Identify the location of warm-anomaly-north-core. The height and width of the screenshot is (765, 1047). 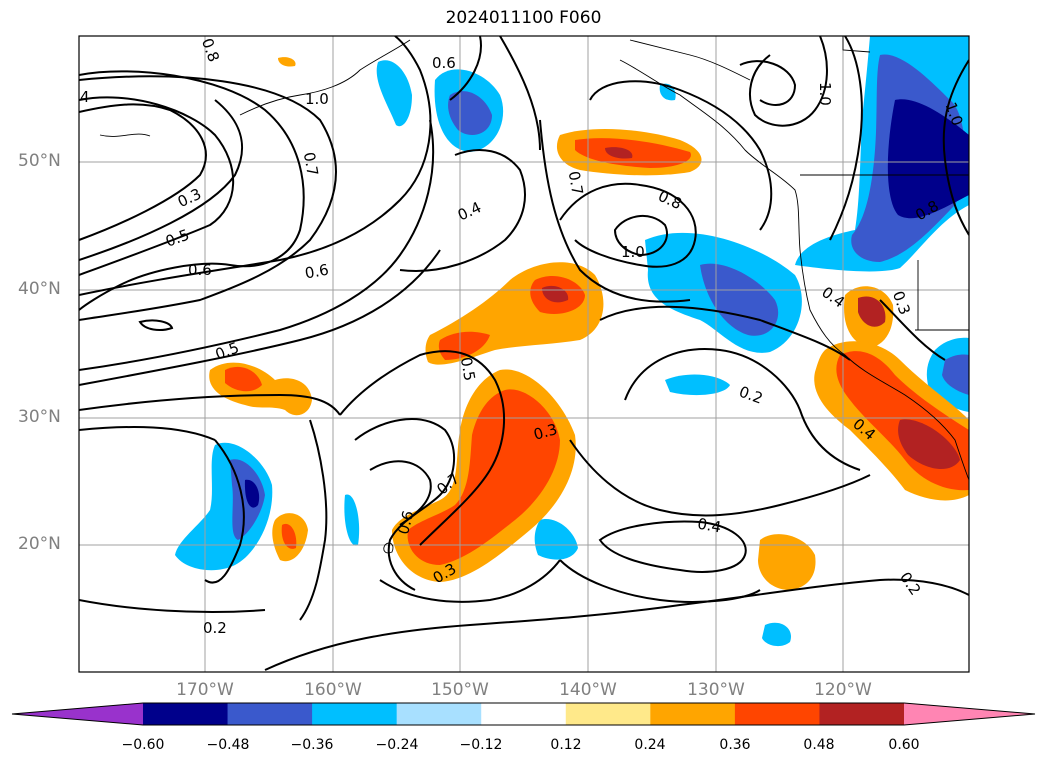
(633, 153).